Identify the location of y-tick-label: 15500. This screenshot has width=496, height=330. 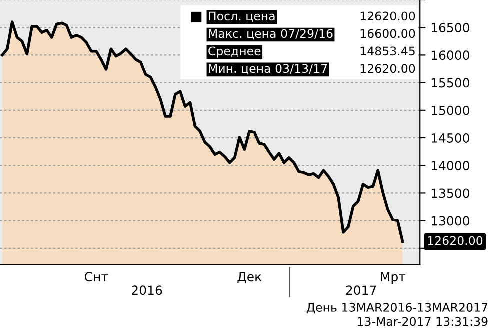
(451, 83).